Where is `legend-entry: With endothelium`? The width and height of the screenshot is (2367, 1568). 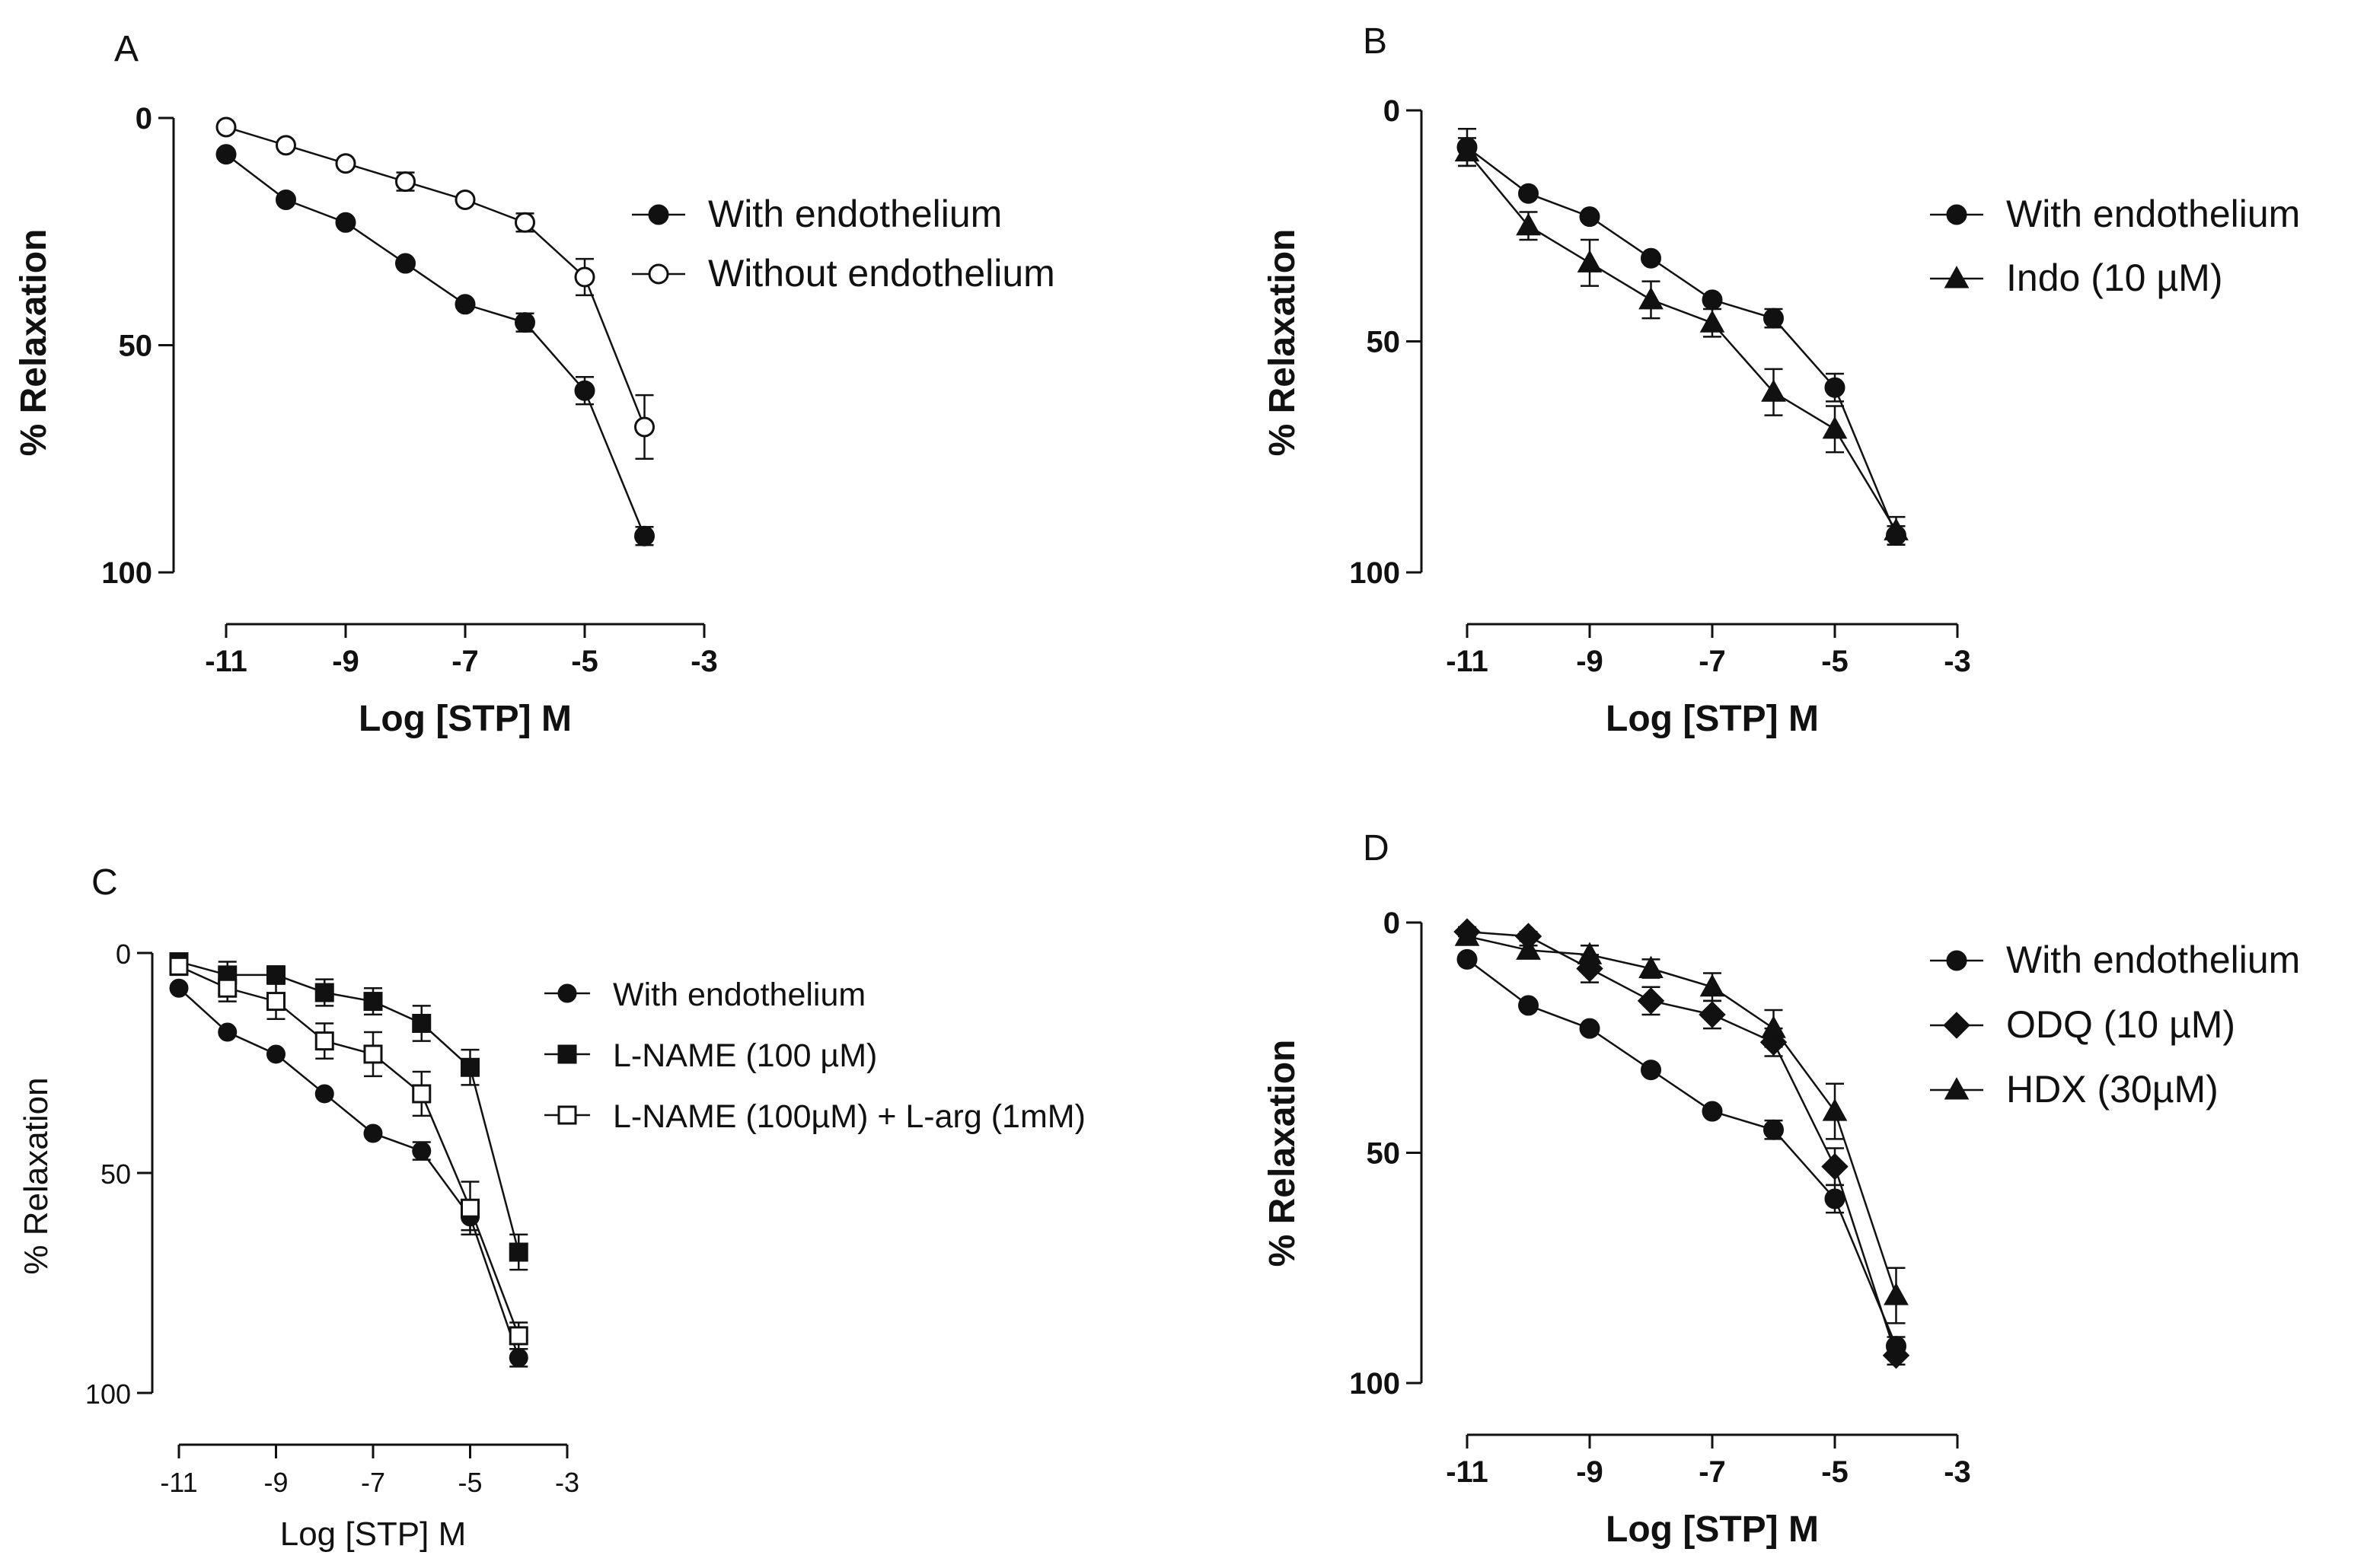 legend-entry: With endothelium is located at coordinates (2115, 960).